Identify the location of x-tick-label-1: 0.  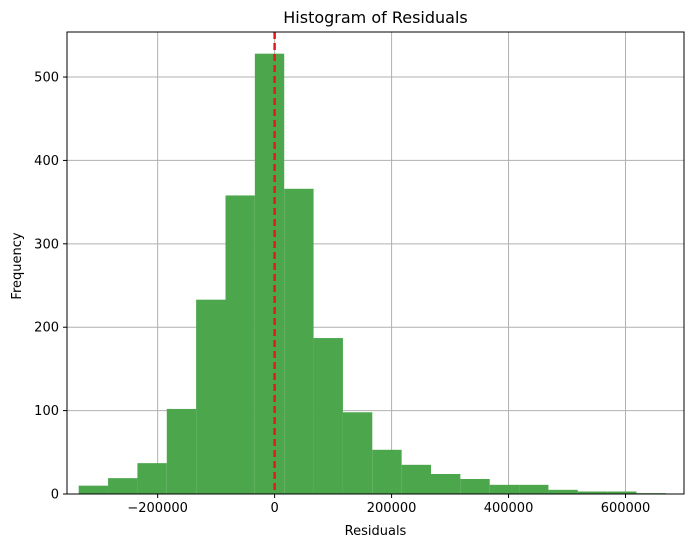
(274, 508).